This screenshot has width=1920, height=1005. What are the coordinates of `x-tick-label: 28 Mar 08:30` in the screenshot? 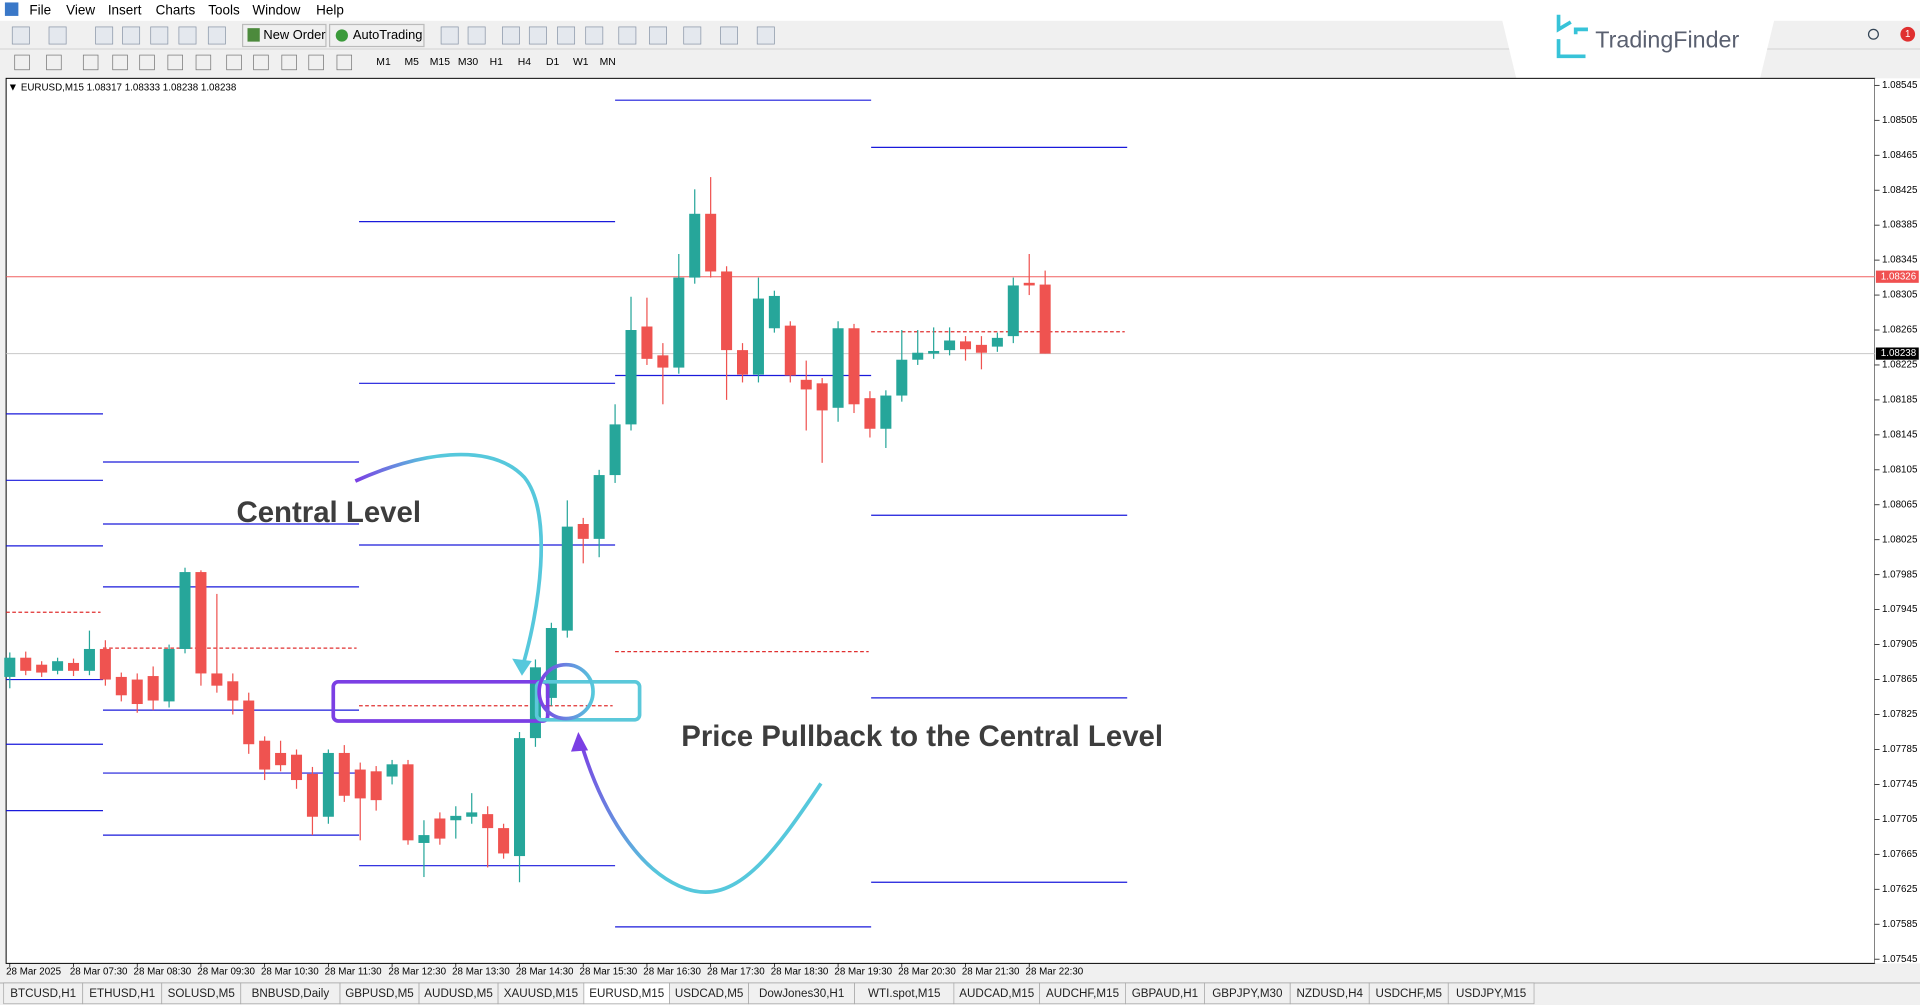 It's located at (163, 972).